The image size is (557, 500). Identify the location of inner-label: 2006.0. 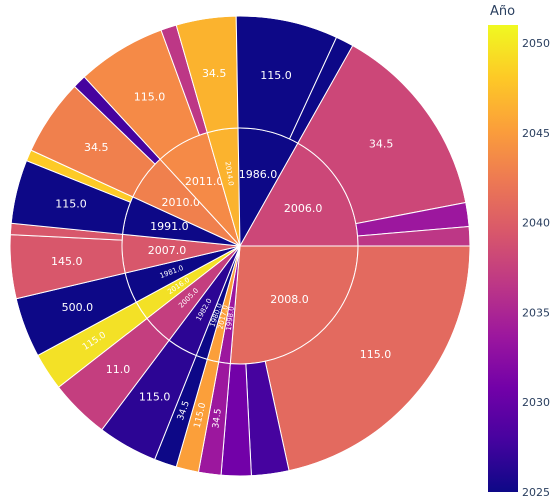
(303, 208).